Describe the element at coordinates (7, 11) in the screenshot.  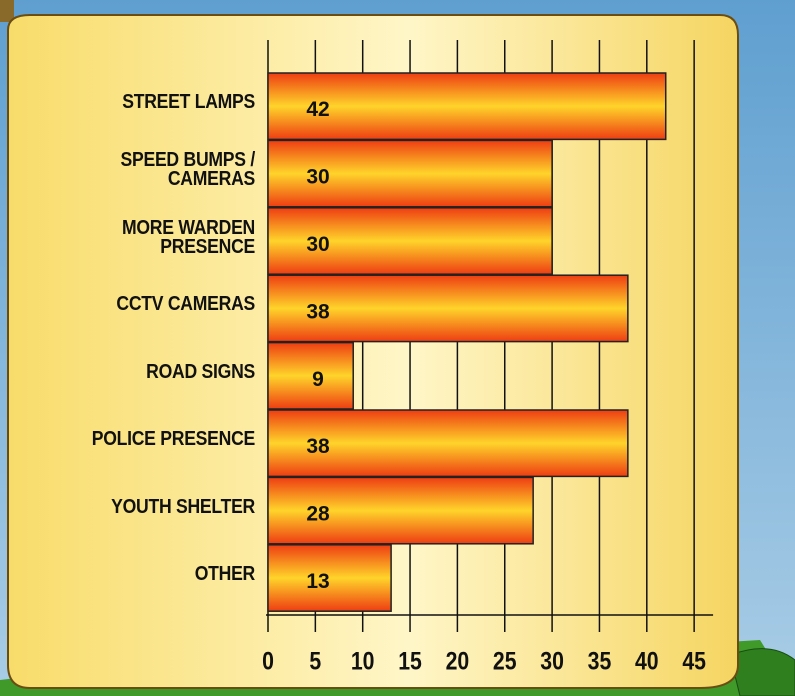
I see `pole` at that location.